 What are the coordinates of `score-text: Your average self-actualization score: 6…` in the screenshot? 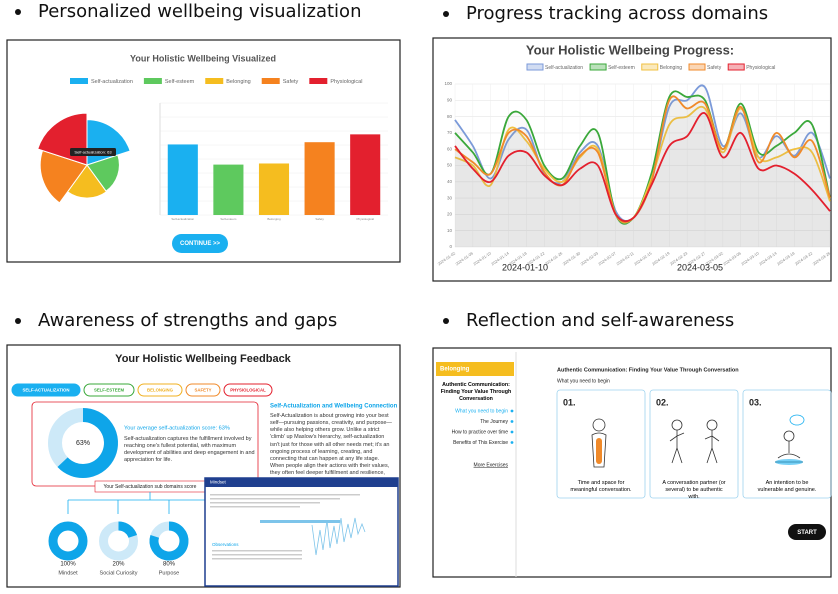 It's located at (177, 428).